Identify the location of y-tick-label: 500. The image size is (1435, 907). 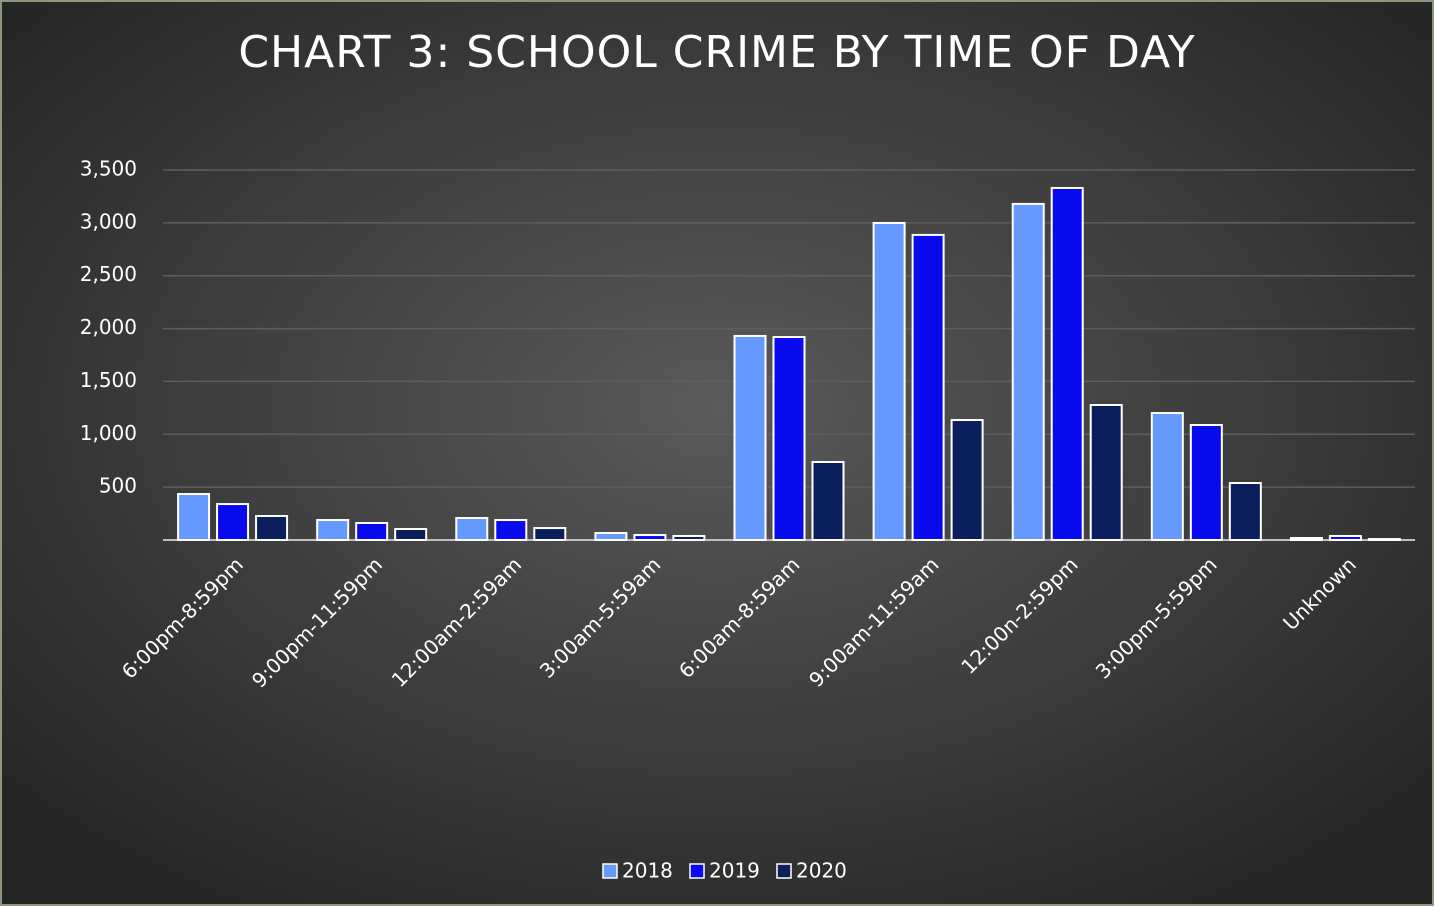
(118, 486).